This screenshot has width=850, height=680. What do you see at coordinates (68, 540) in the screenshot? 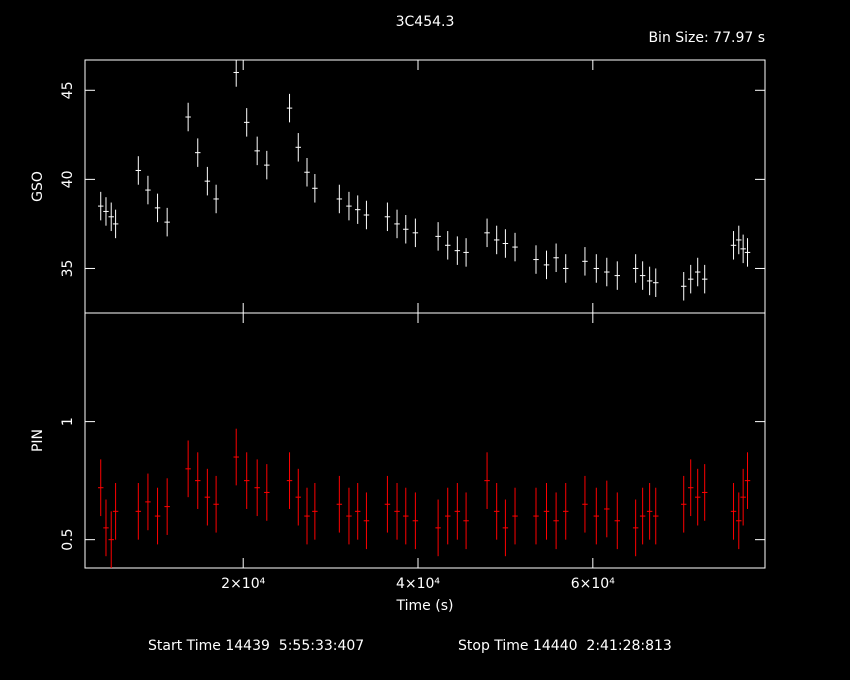
I see `y-tick-label: 0.5` at bounding box center [68, 540].